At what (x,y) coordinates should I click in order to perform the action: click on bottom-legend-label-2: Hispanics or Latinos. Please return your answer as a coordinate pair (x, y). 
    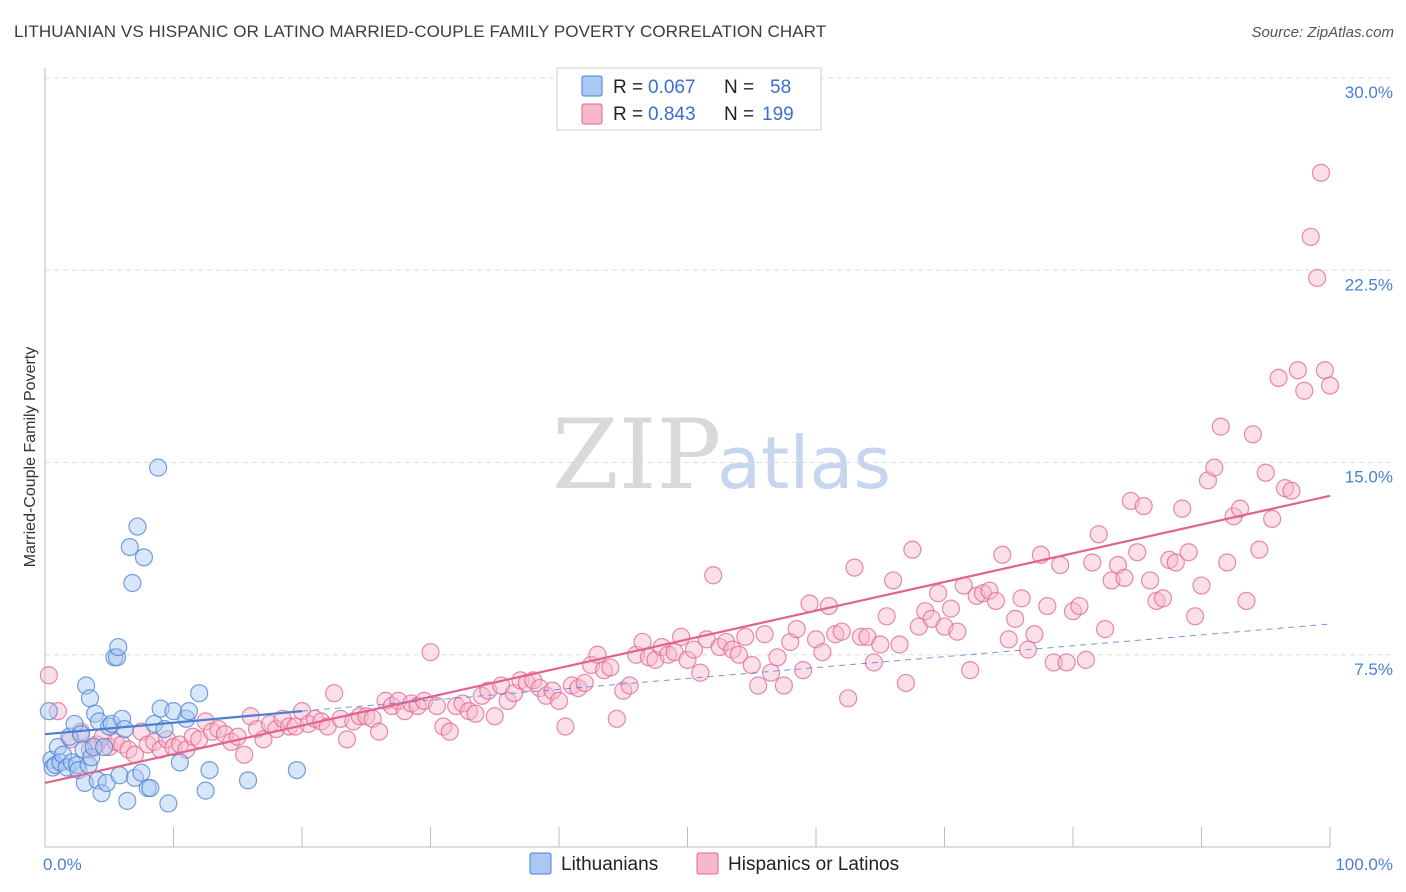
    Looking at the image, I should click on (813, 864).